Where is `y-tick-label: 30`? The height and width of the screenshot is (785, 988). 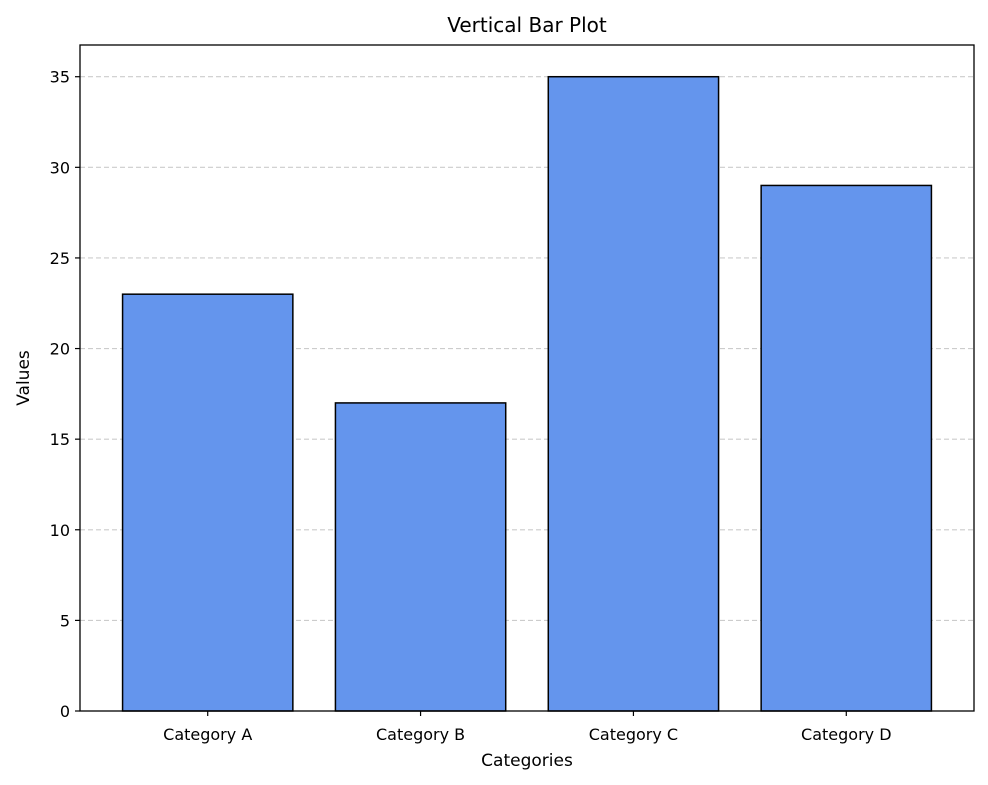
y-tick-label: 30 is located at coordinates (60, 167).